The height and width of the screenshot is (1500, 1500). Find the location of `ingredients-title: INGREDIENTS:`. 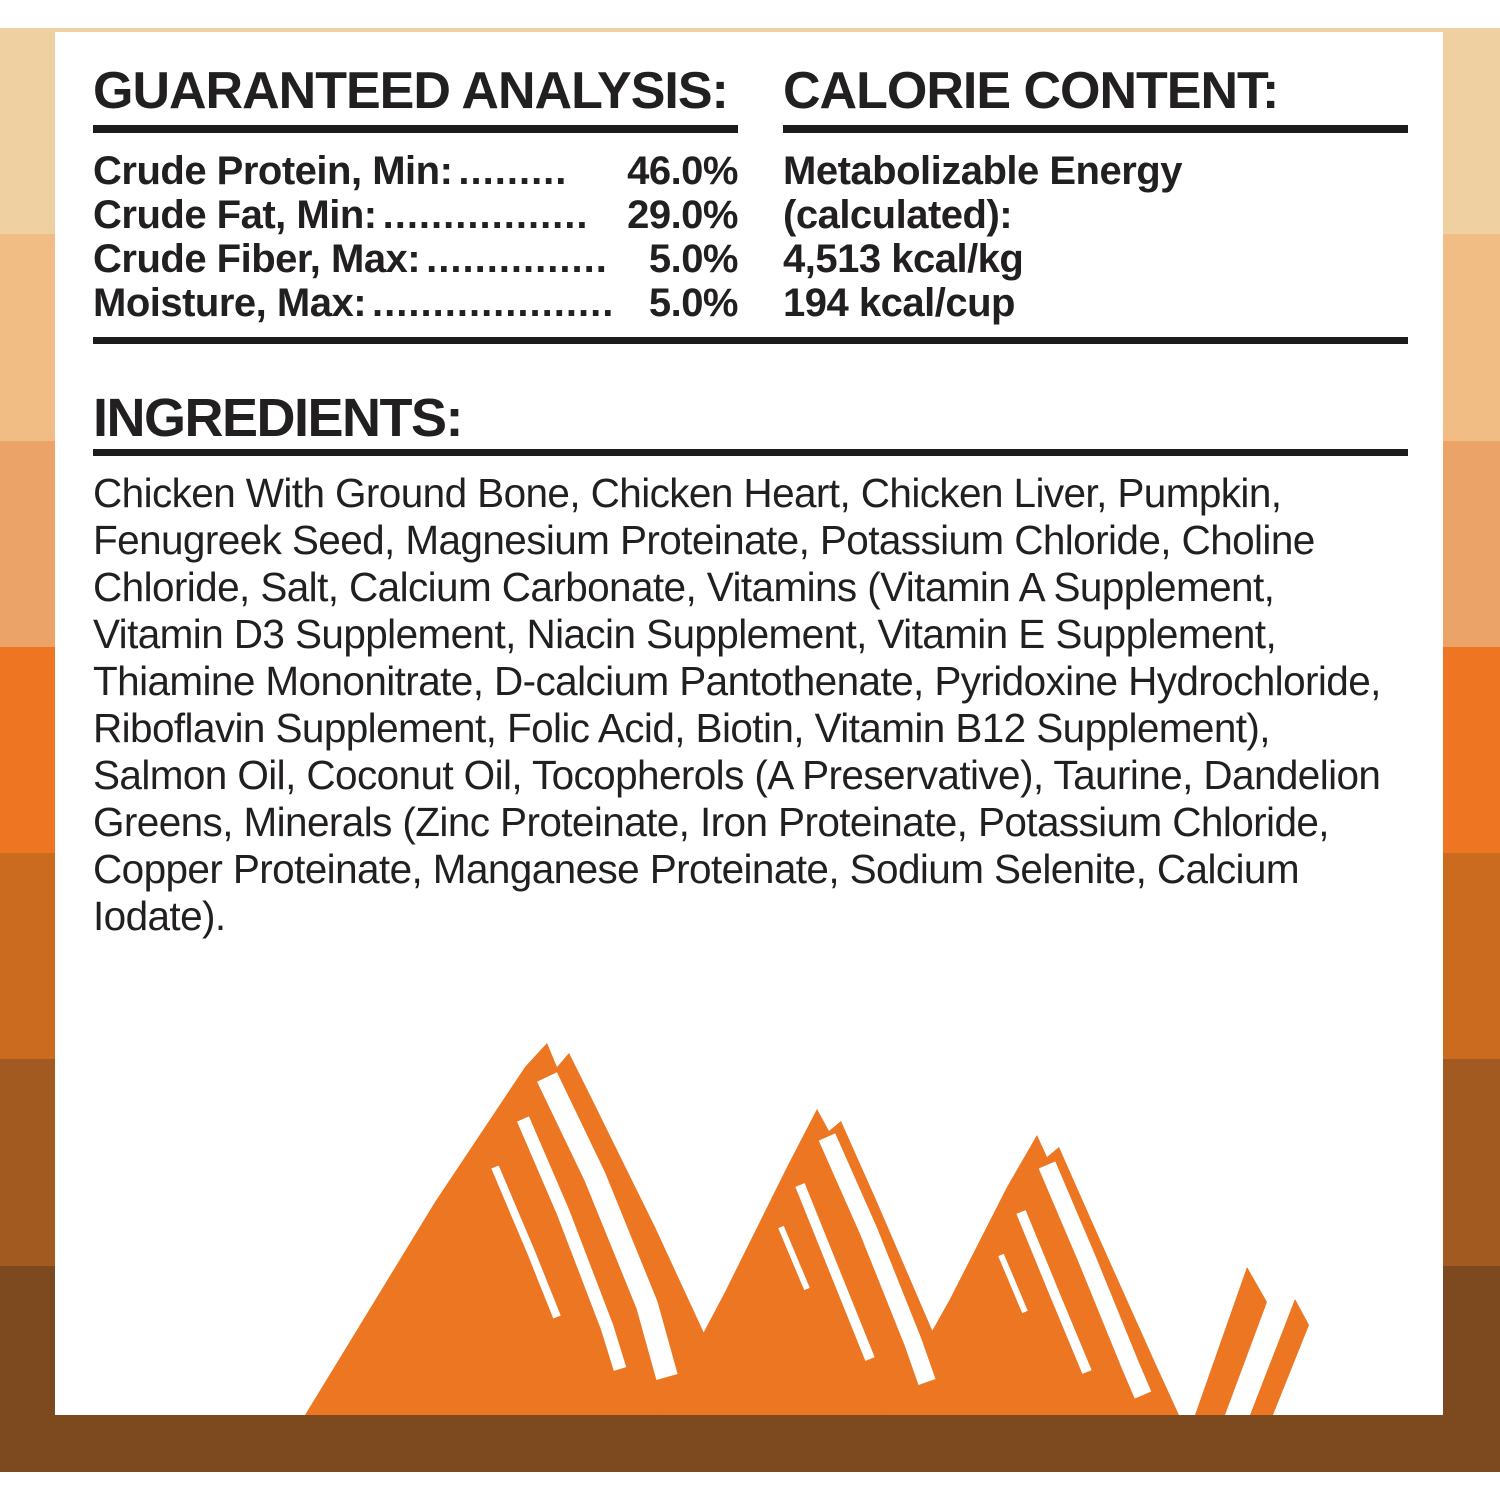

ingredients-title: INGREDIENTS: is located at coordinates (278, 417).